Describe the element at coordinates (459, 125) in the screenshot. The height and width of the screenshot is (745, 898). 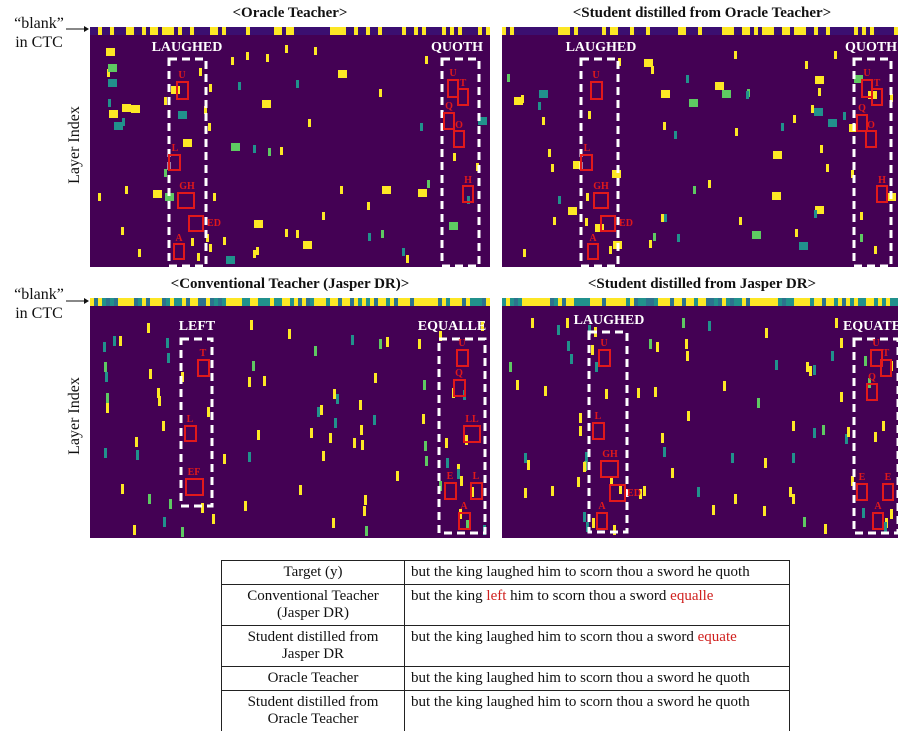
I see `letter-label: O` at that location.